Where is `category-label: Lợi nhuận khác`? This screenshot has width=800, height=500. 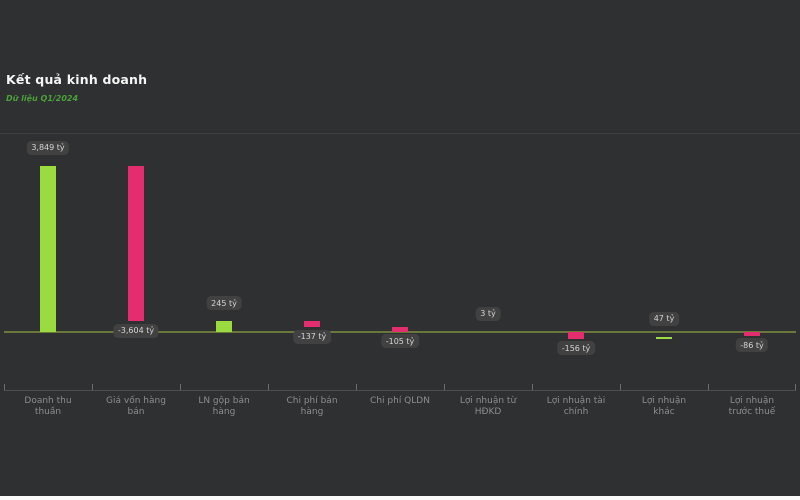
category-label: Lợi nhuận khác is located at coordinates (664, 406).